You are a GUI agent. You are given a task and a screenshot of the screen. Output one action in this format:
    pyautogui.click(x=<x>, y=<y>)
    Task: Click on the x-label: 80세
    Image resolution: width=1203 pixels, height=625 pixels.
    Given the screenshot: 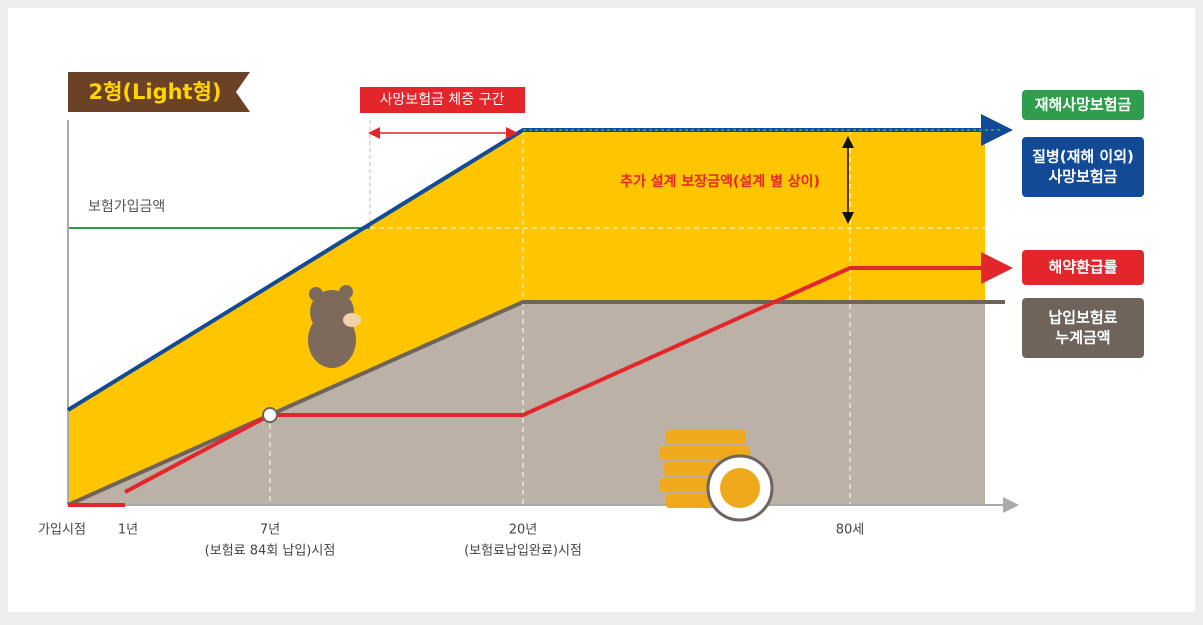 What is the action you would take?
    pyautogui.click(x=850, y=530)
    